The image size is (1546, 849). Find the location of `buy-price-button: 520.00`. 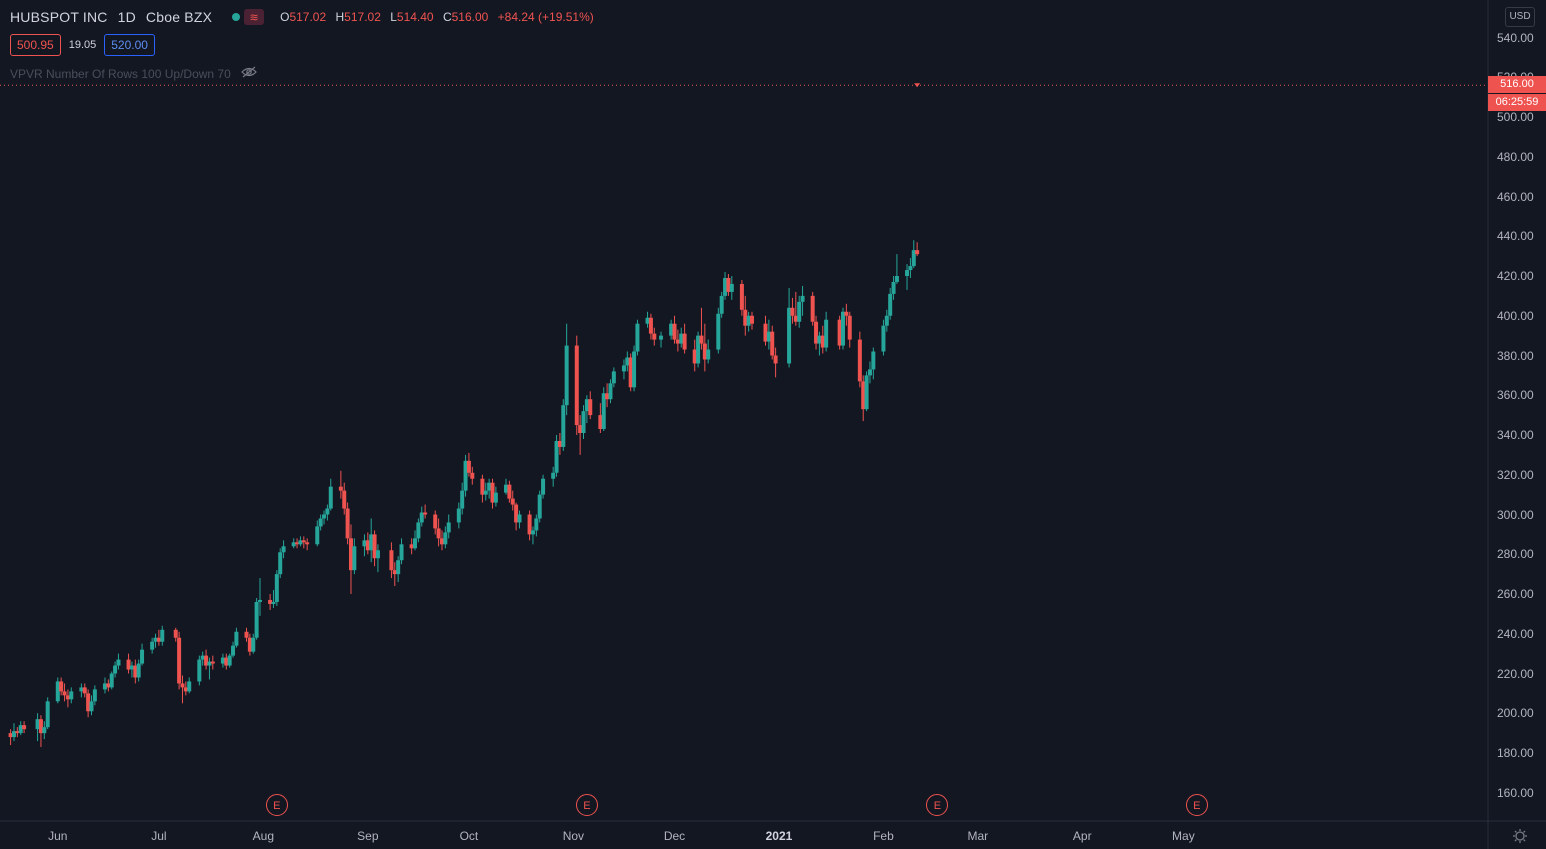

buy-price-button: 520.00 is located at coordinates (129, 45).